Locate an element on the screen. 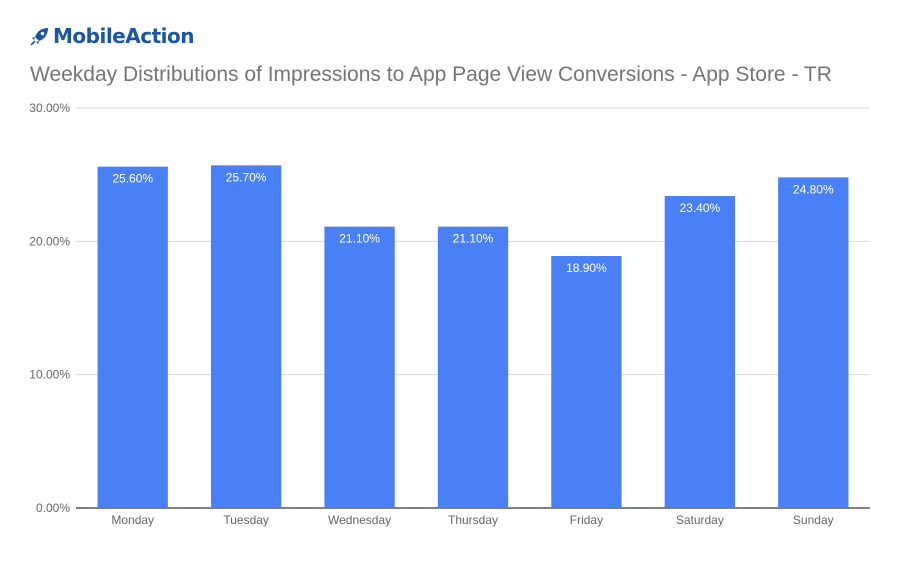  x-tick-label: Saturday is located at coordinates (700, 520).